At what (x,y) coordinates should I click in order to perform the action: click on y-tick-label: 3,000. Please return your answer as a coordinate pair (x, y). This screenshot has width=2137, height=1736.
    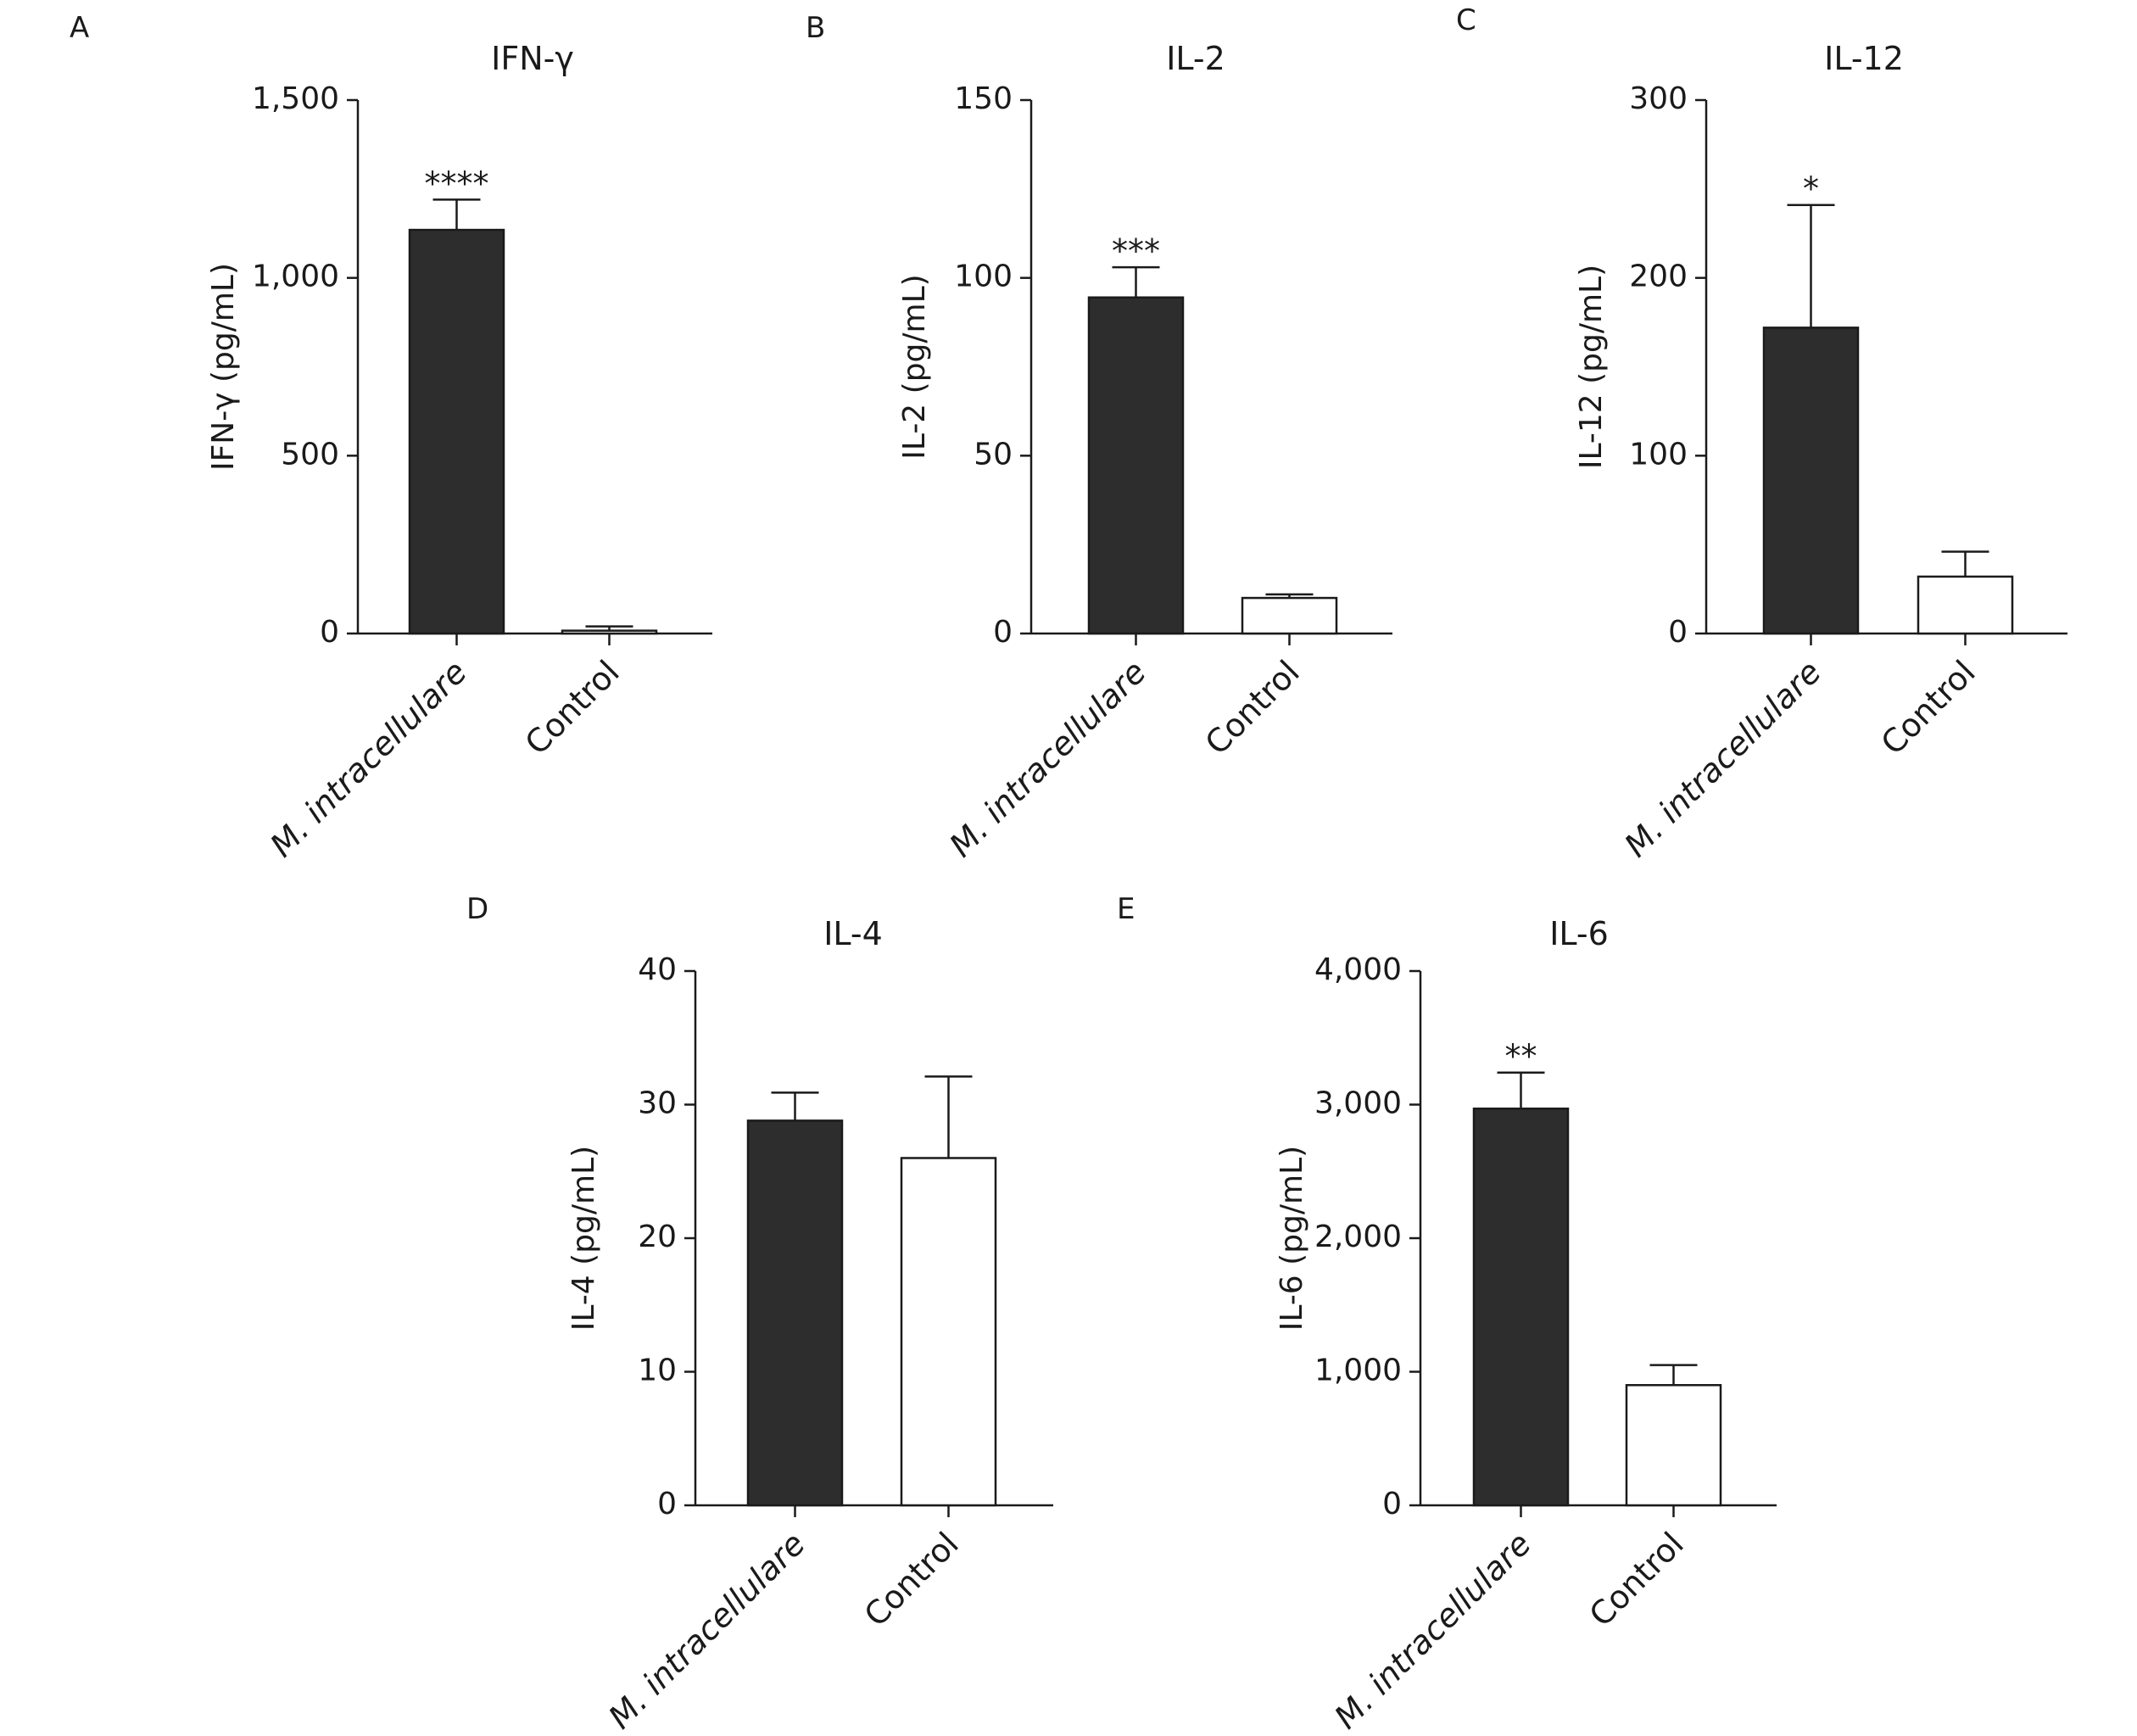
    Looking at the image, I should click on (1358, 1103).